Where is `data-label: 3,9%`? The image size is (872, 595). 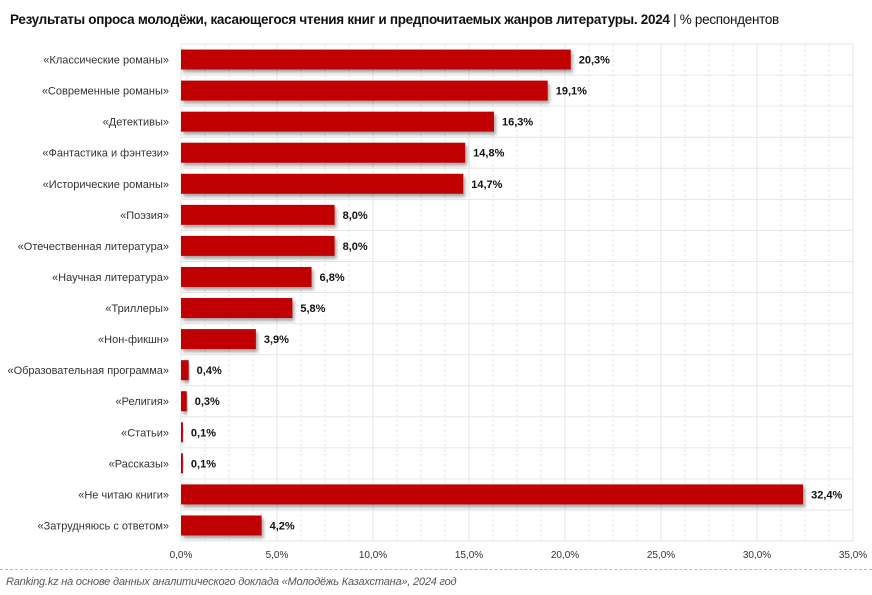 data-label: 3,9% is located at coordinates (276, 340).